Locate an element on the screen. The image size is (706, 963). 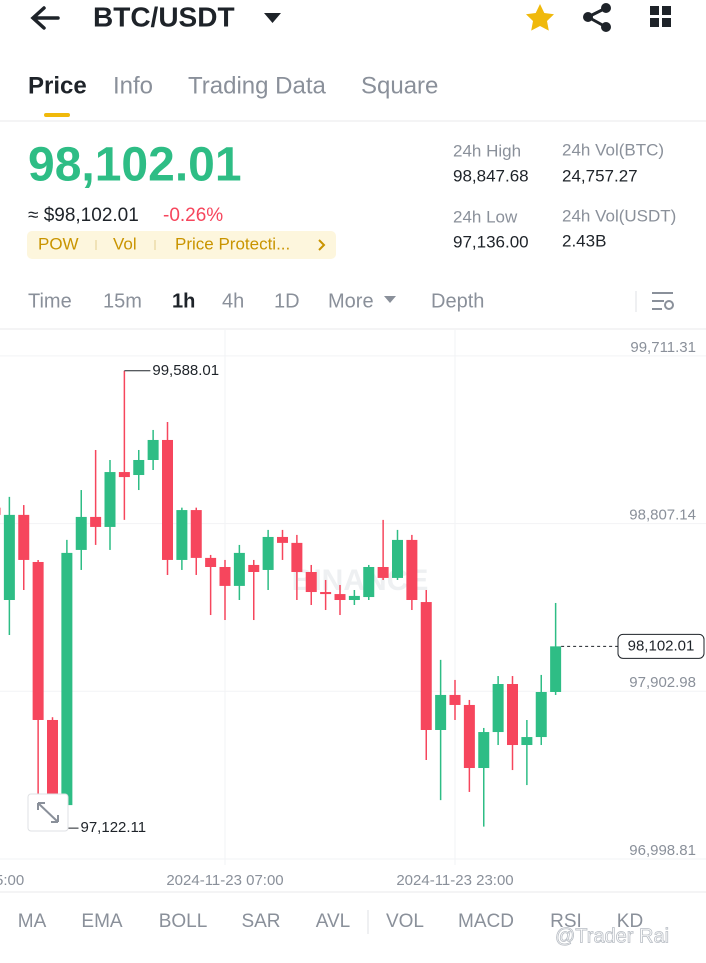
stat-value: 2.43B is located at coordinates (584, 240).